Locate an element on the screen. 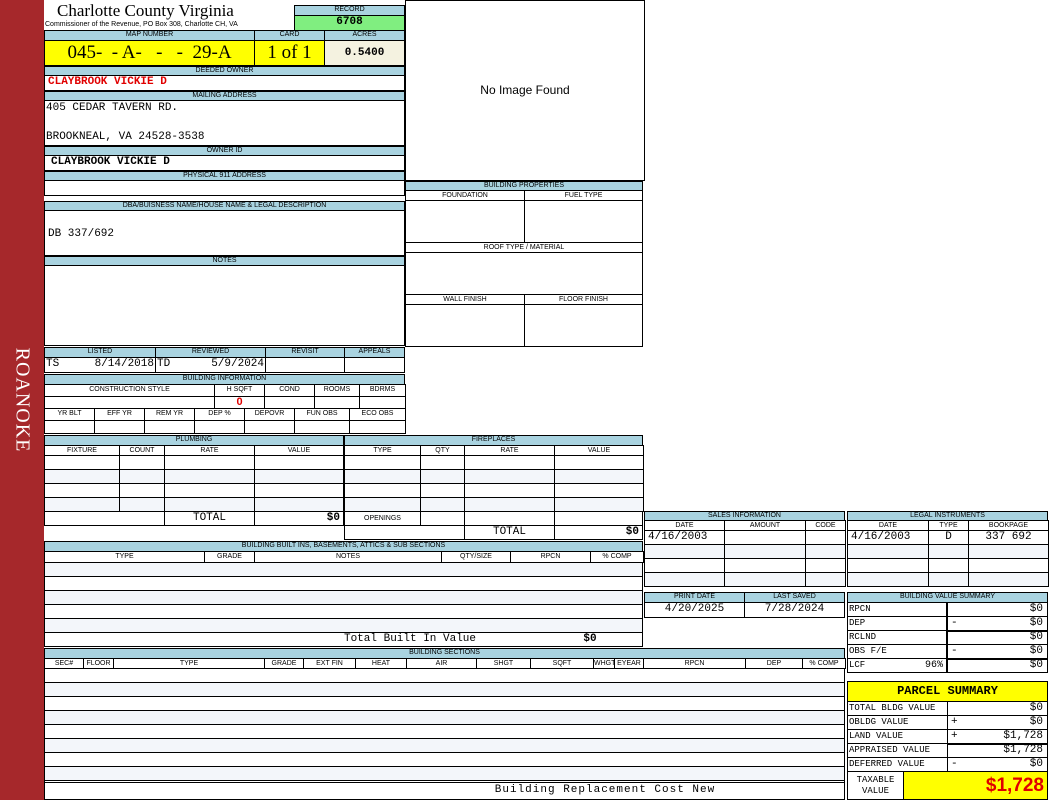  legal-instruments-cell: D is located at coordinates (948, 537).